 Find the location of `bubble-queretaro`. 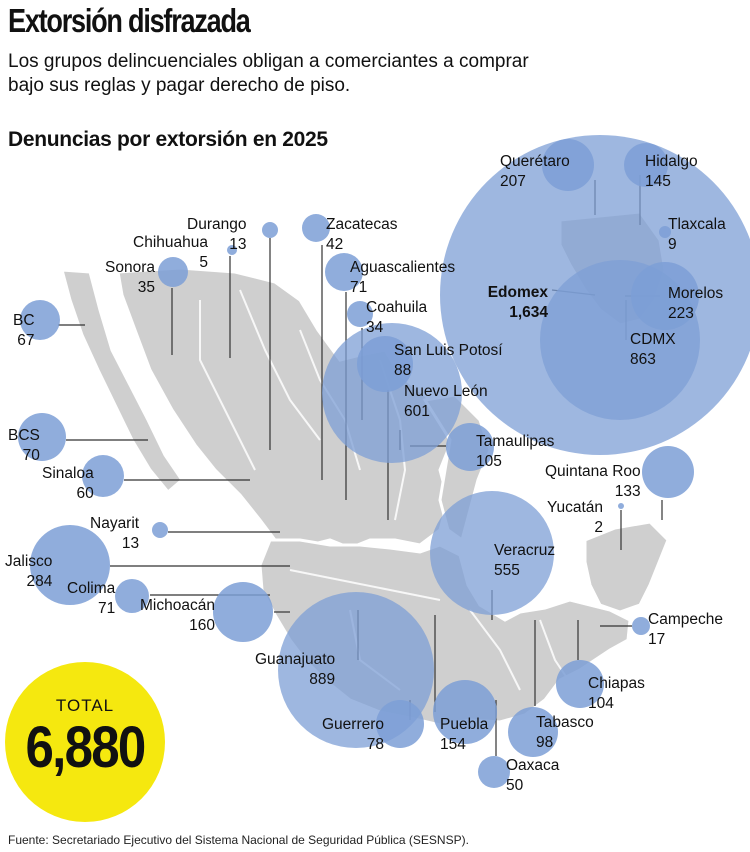

bubble-queretaro is located at coordinates (568, 165).